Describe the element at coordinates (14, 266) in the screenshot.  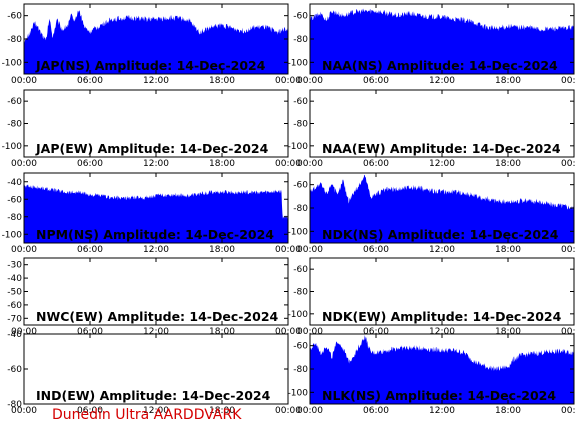
I see `y-tick-label: -30` at that location.